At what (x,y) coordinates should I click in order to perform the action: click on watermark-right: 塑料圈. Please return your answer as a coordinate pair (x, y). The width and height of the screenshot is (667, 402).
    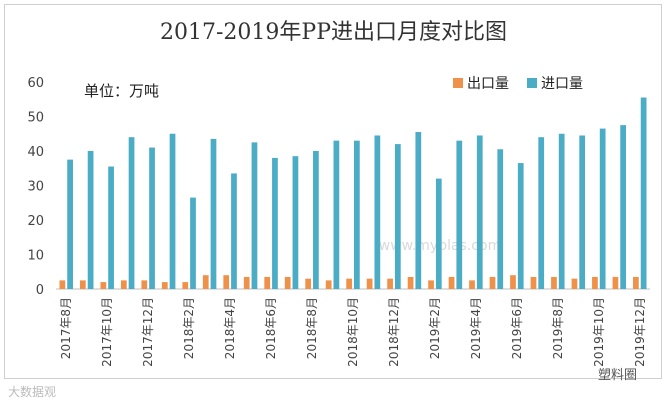
    Looking at the image, I should click on (617, 375).